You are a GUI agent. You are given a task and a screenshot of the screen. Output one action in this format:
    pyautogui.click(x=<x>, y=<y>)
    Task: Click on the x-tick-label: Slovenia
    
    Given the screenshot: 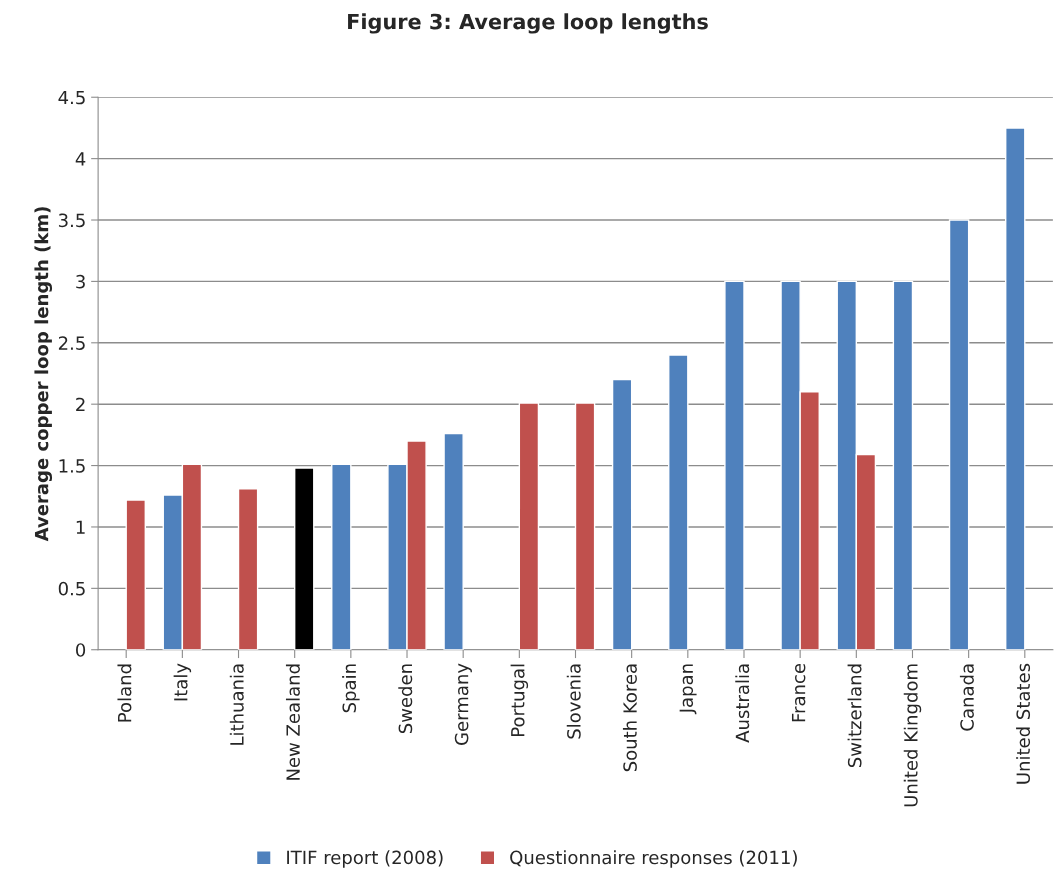 What is the action you would take?
    pyautogui.click(x=573, y=701)
    